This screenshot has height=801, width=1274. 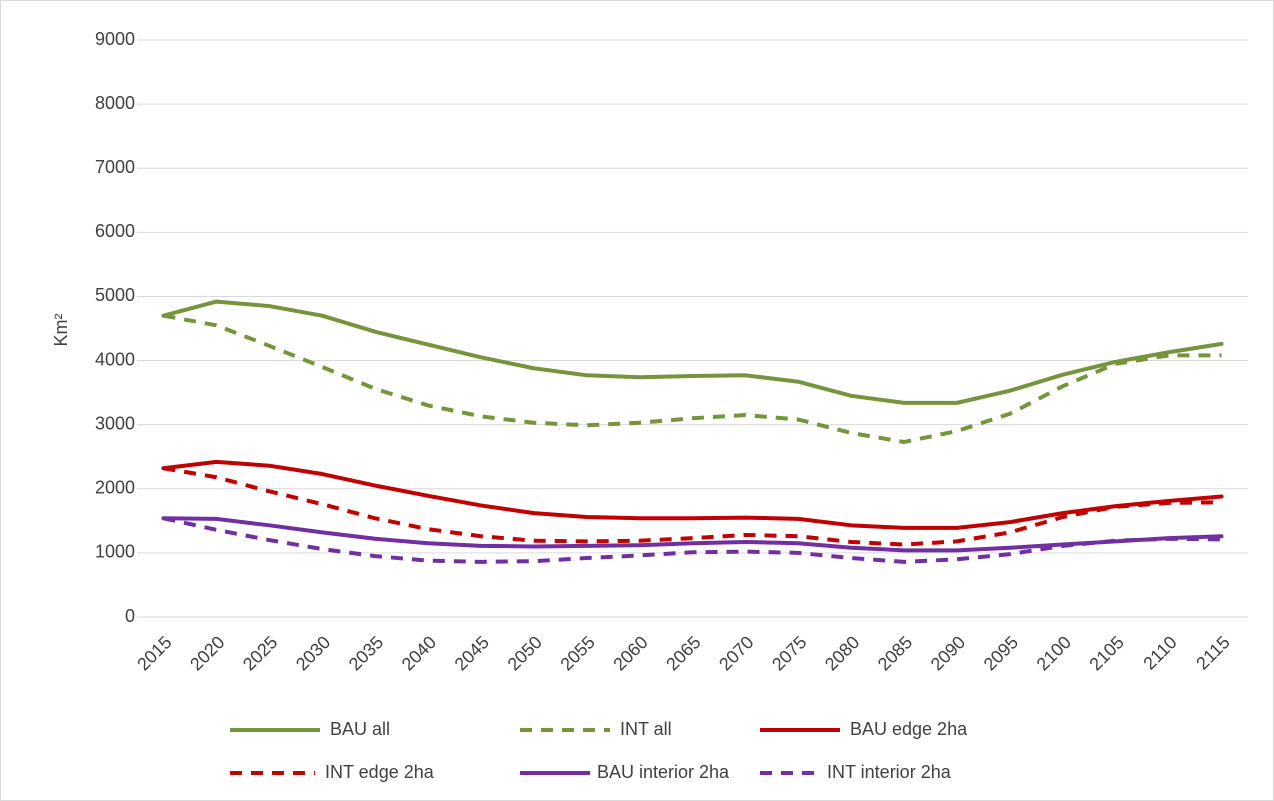 I want to click on legend-label: BAU edge 2ha, so click(x=909, y=729).